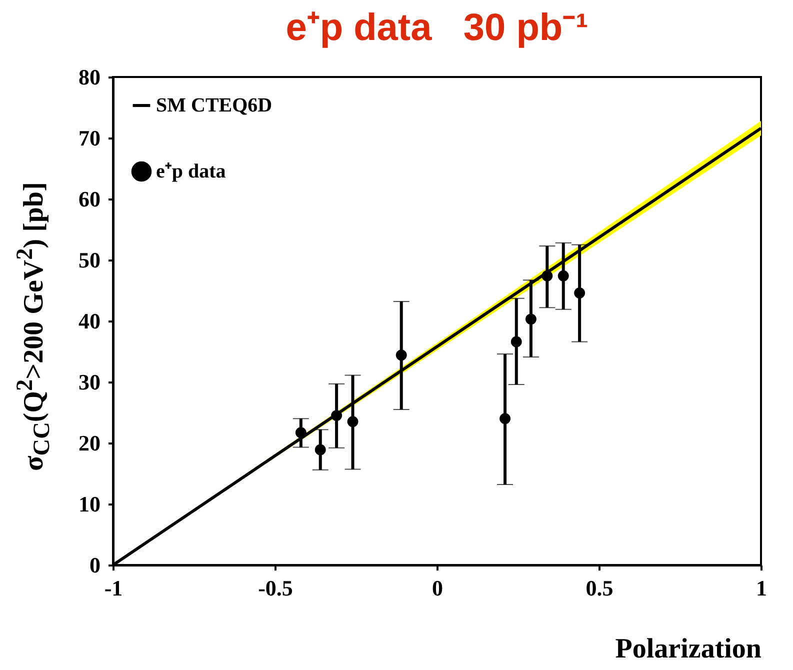  I want to click on x-axis-title: Polarization, so click(688, 649).